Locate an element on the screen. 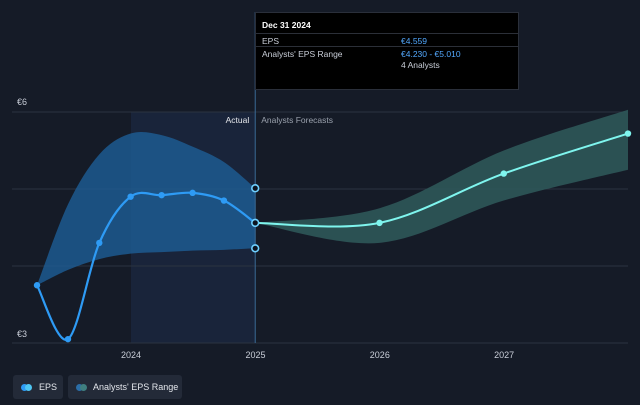 This screenshot has height=405, width=640. tooltip-date: Dec 31 2024 is located at coordinates (286, 25).